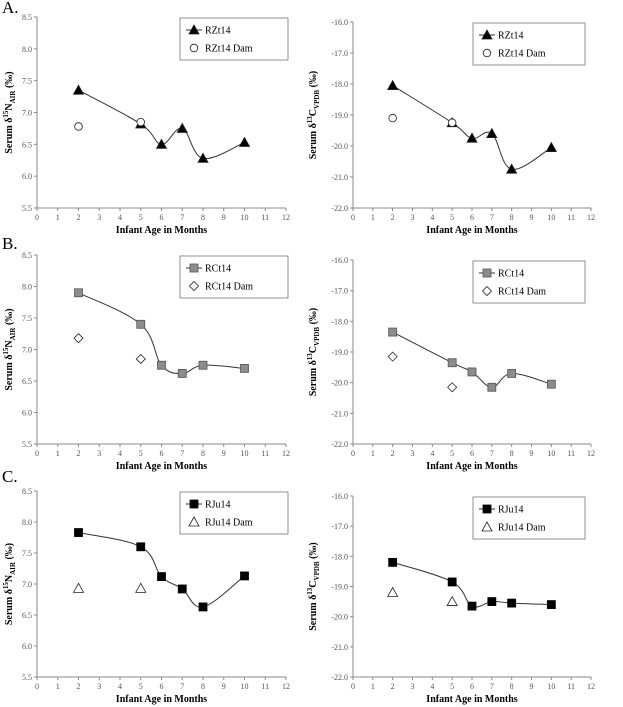 The height and width of the screenshot is (707, 623). Describe the element at coordinates (109, 587) in the screenshot. I see `series-rju14-dam` at that location.